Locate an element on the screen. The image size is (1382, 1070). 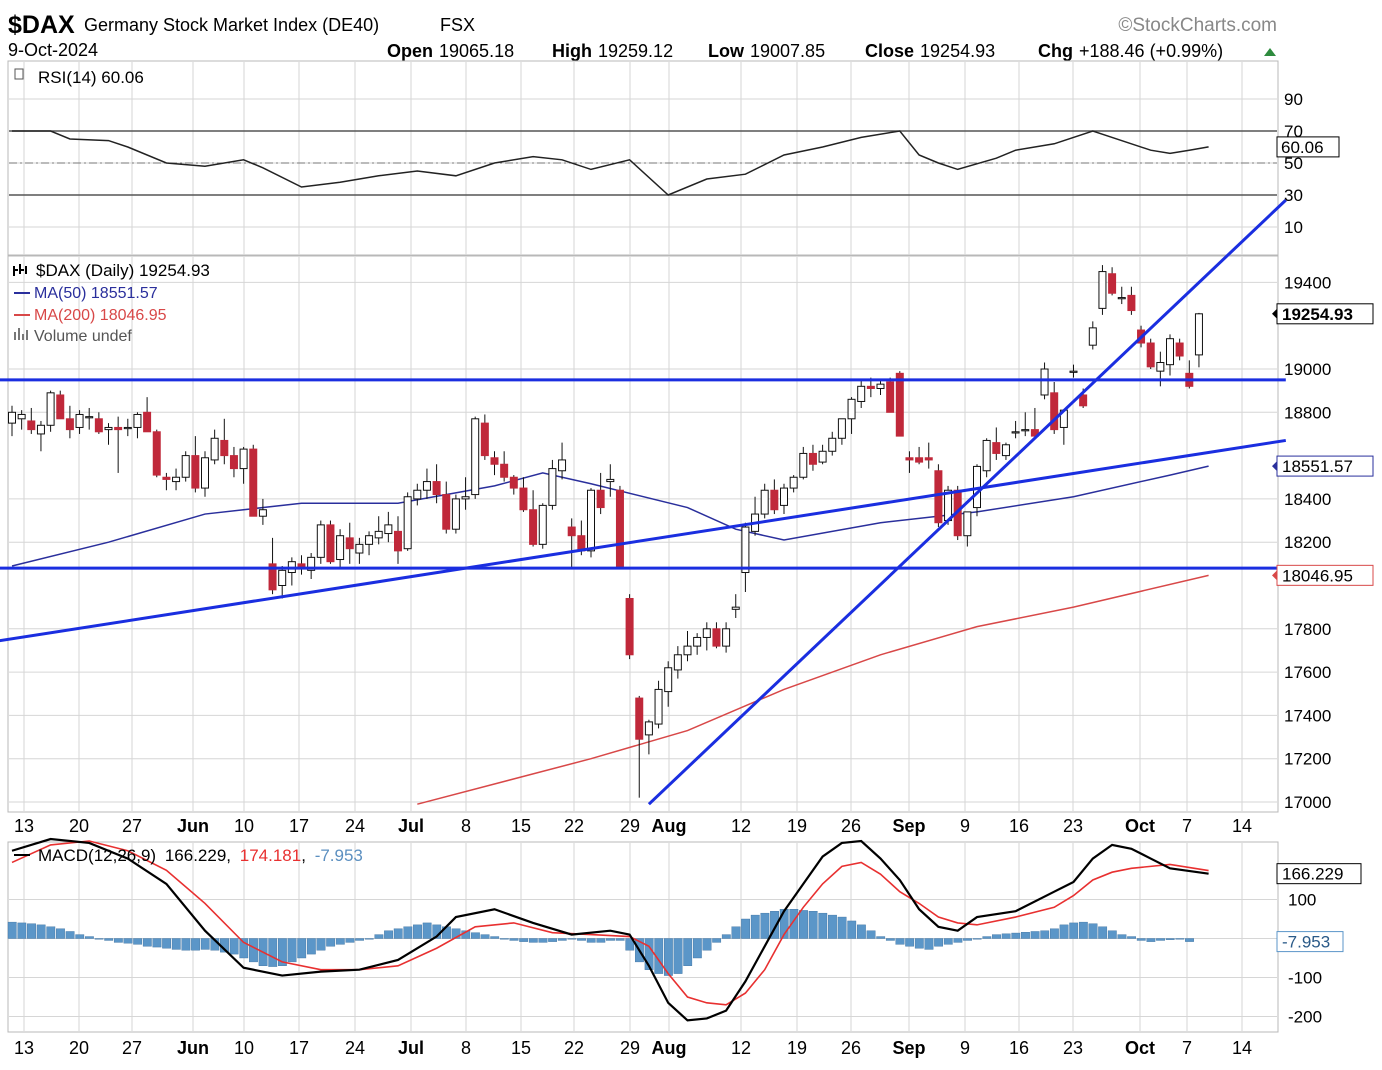
rsi-tick-label: 50 is located at coordinates (1293, 163).